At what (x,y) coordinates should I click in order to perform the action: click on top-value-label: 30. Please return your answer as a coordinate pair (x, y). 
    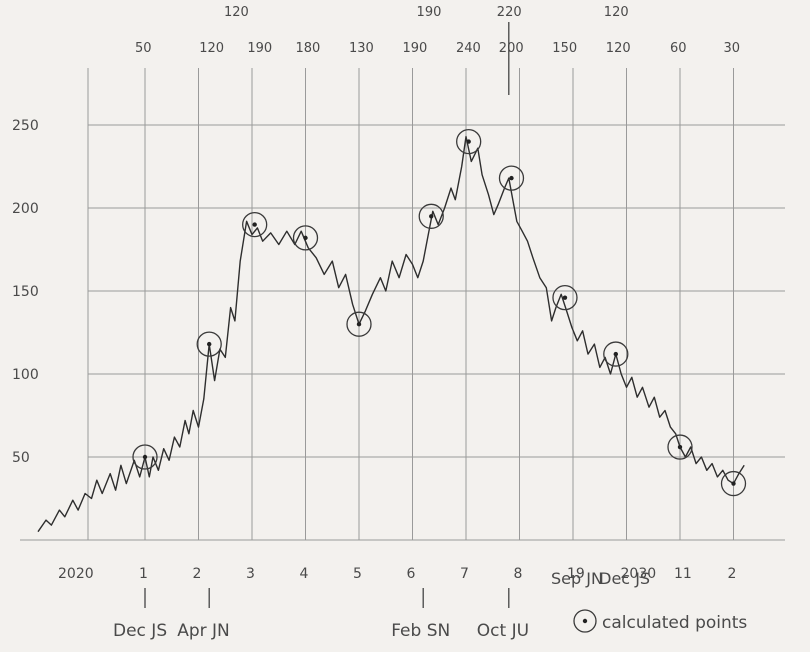
    Looking at the image, I should click on (732, 48).